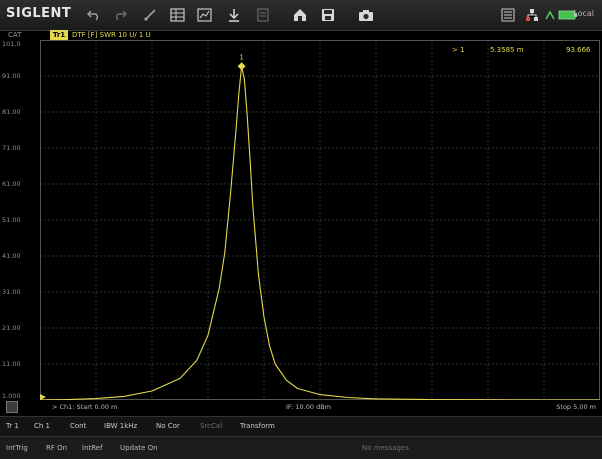 This screenshot has height=459, width=602. I want to click on status-ibw: IBW 1kHz, so click(121, 426).